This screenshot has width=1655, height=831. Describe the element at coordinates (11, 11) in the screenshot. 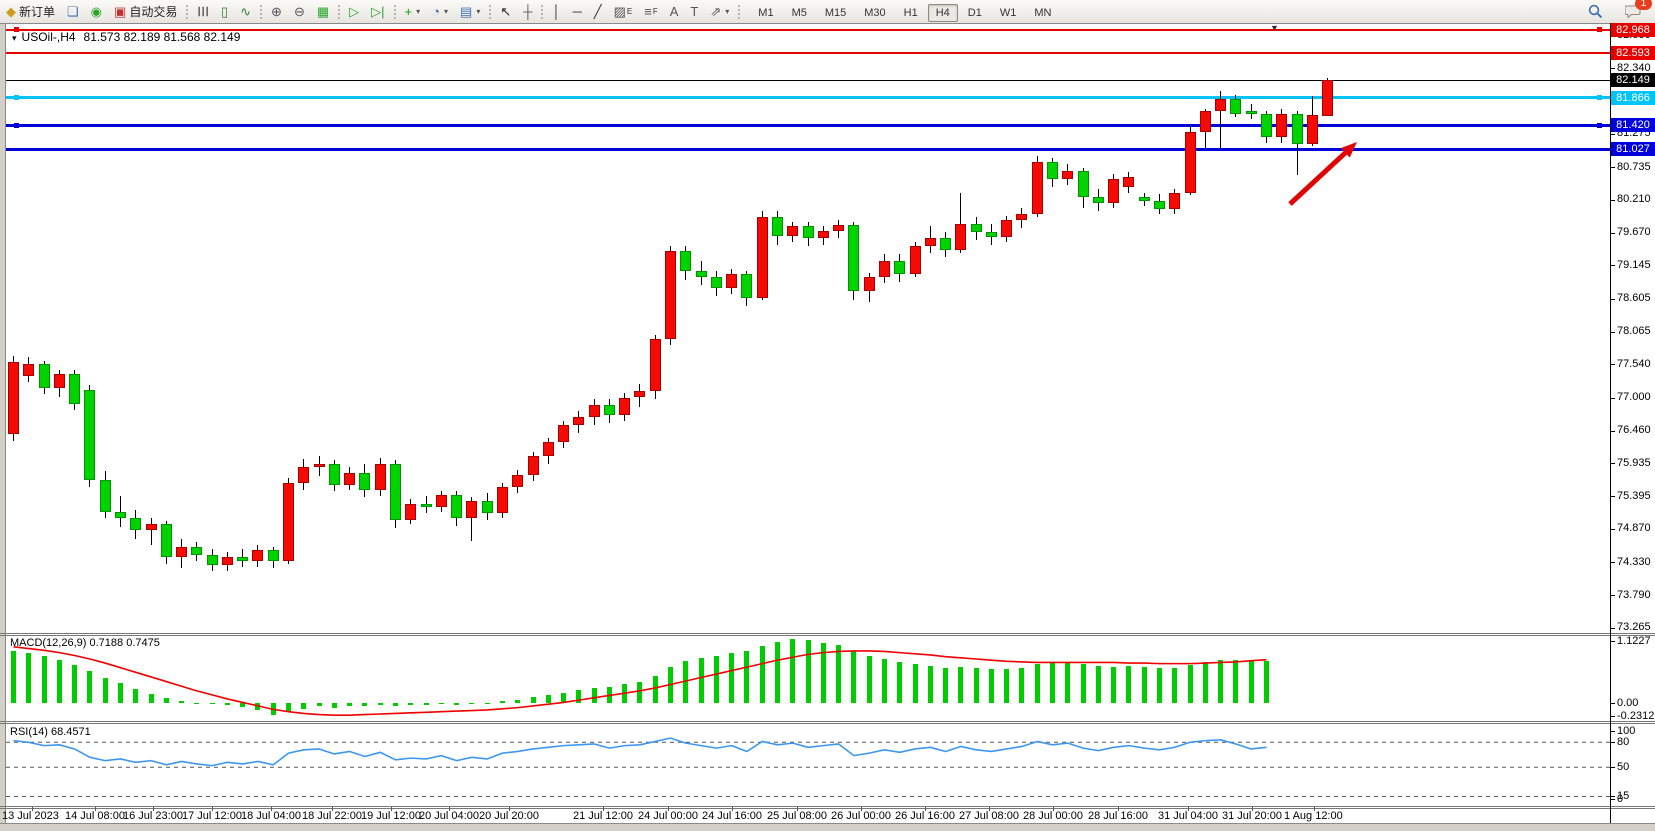

I see `new-order-icon: ◆` at that location.